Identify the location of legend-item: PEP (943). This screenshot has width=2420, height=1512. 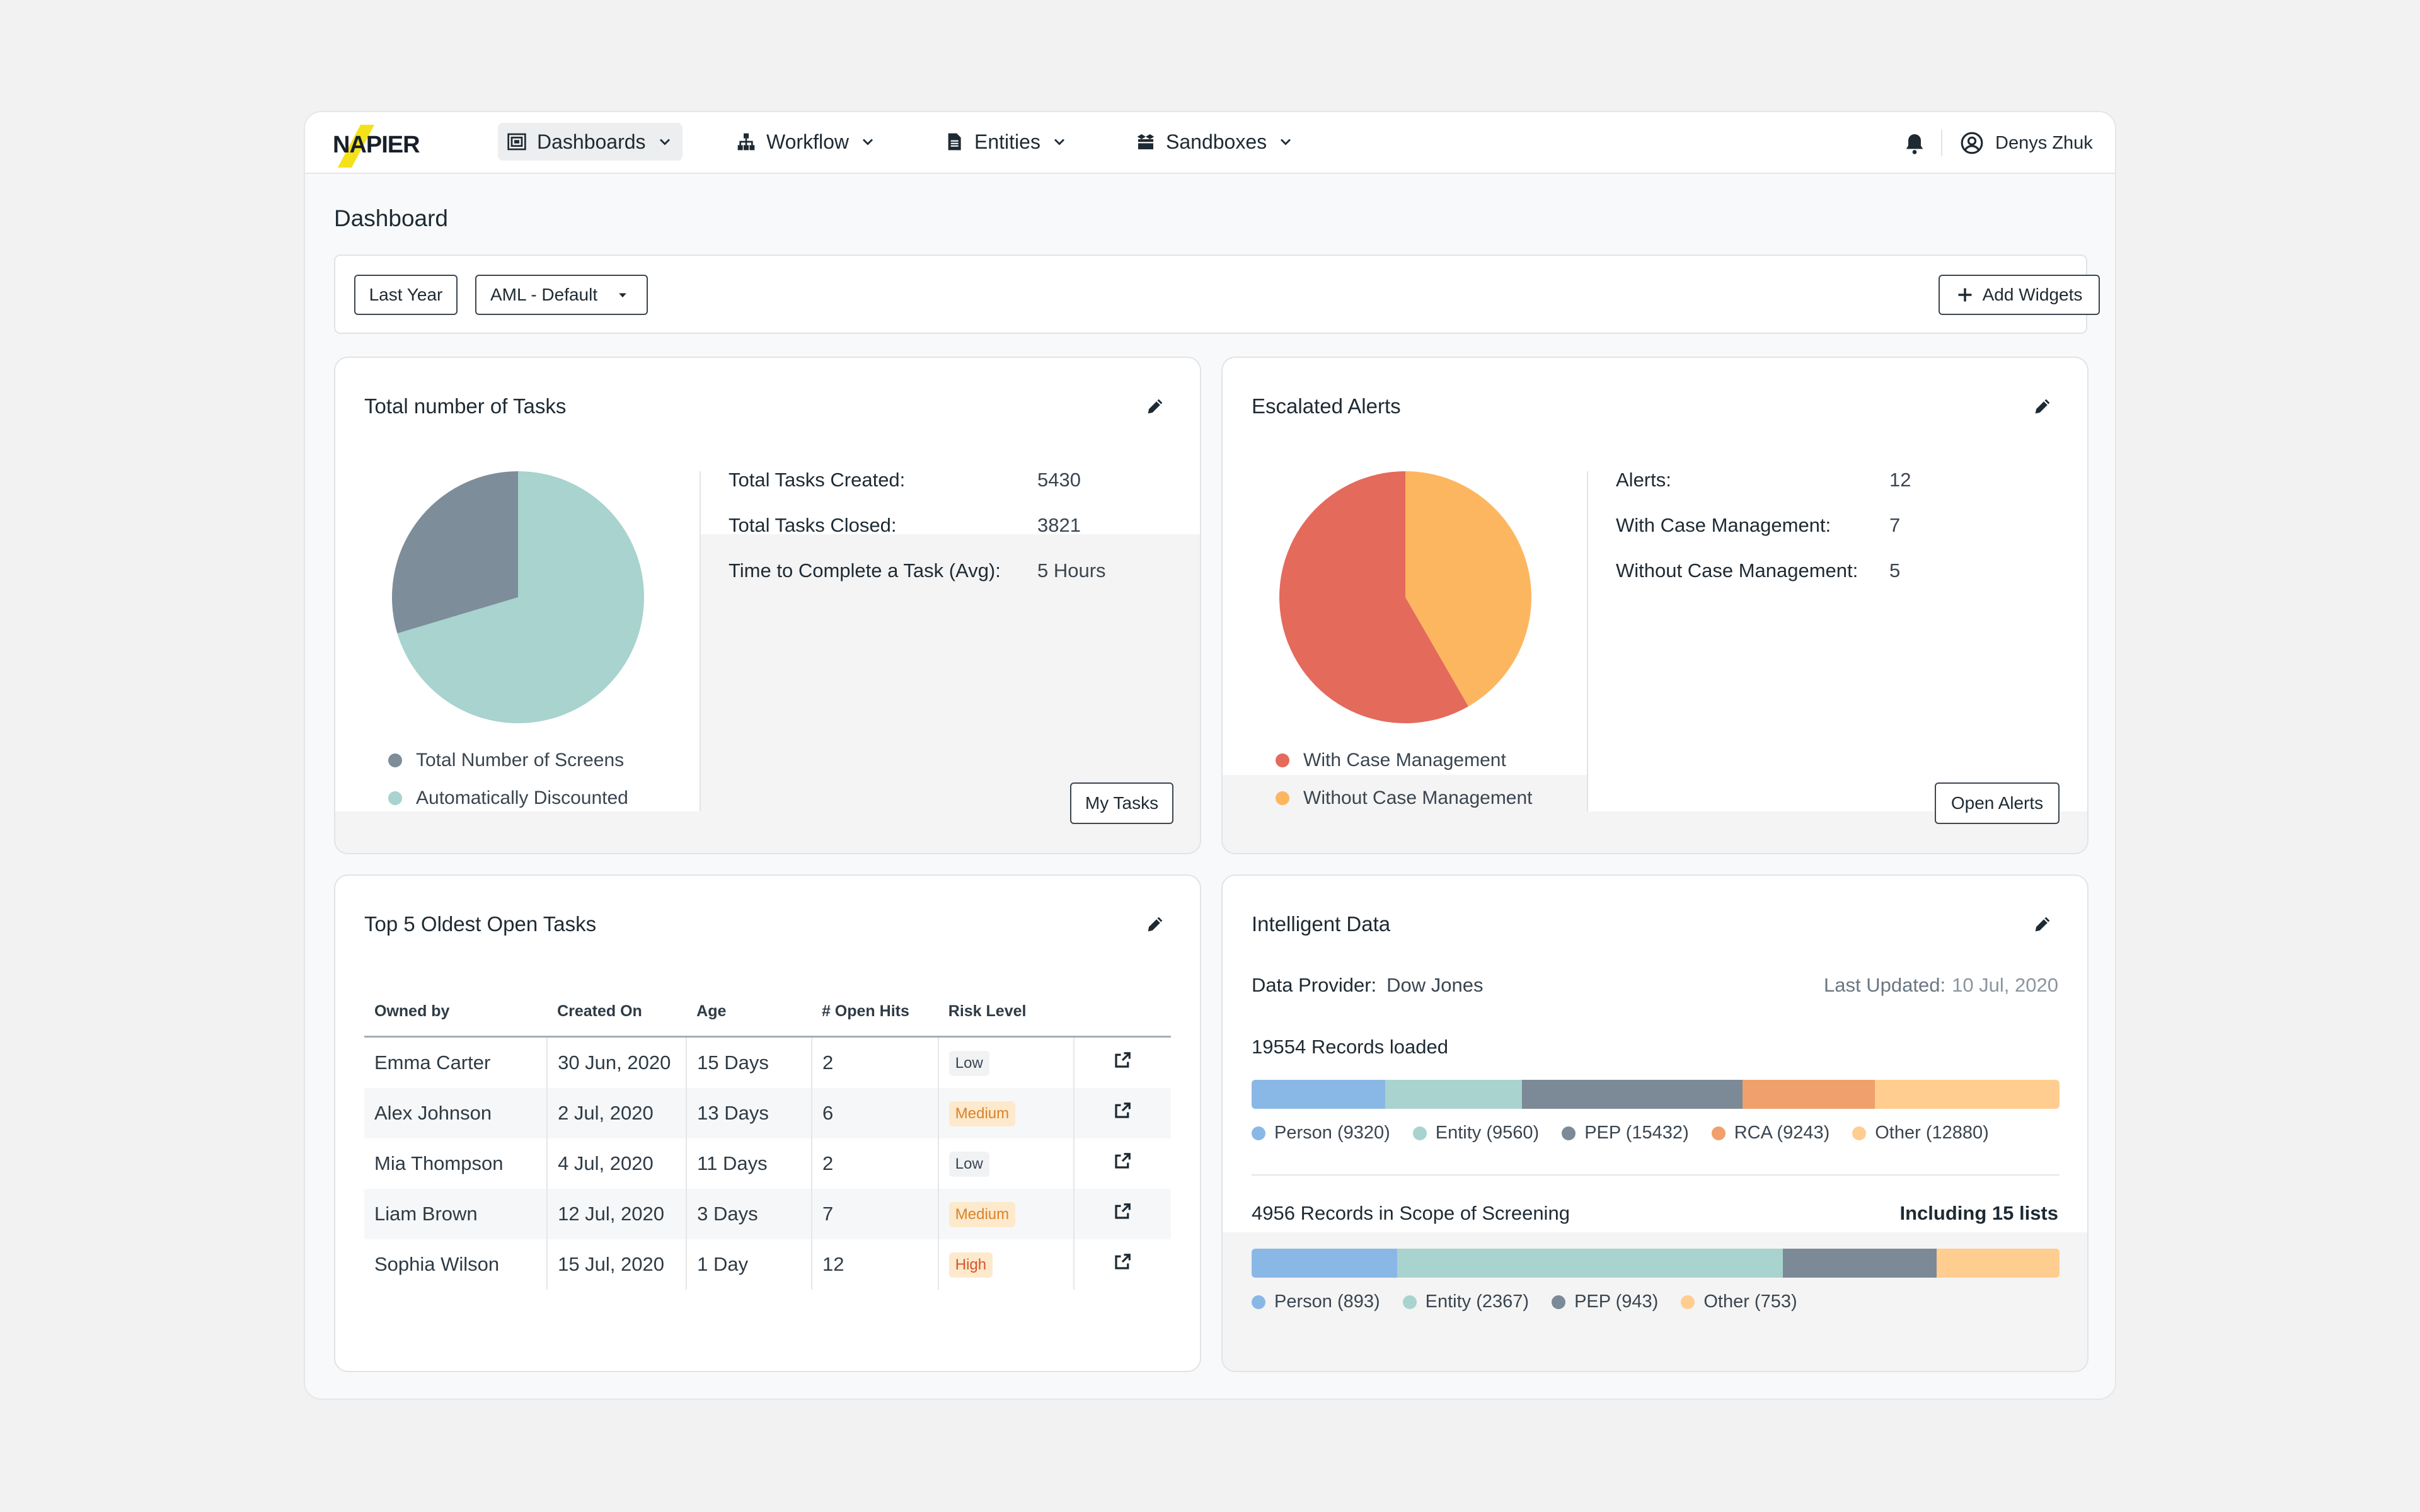
(1605, 1302).